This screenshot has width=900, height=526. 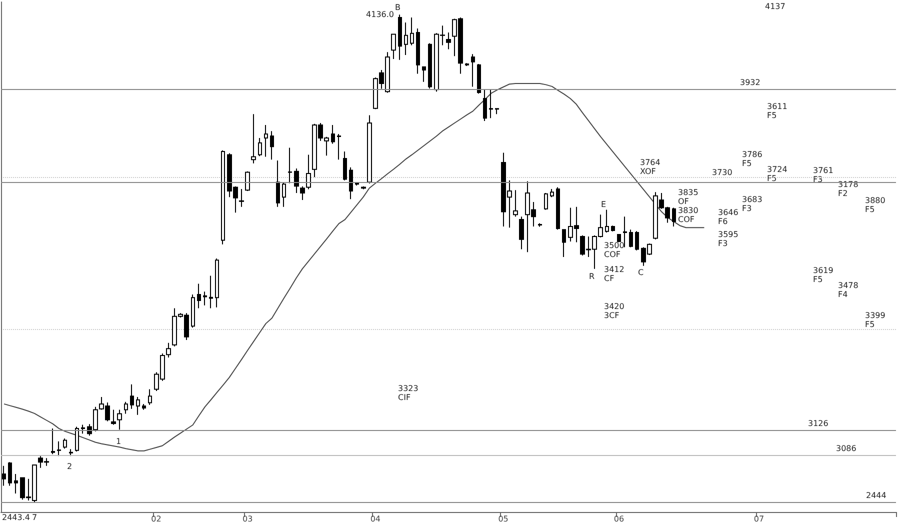 I want to click on annotation: 3420 3CF, so click(x=614, y=311).